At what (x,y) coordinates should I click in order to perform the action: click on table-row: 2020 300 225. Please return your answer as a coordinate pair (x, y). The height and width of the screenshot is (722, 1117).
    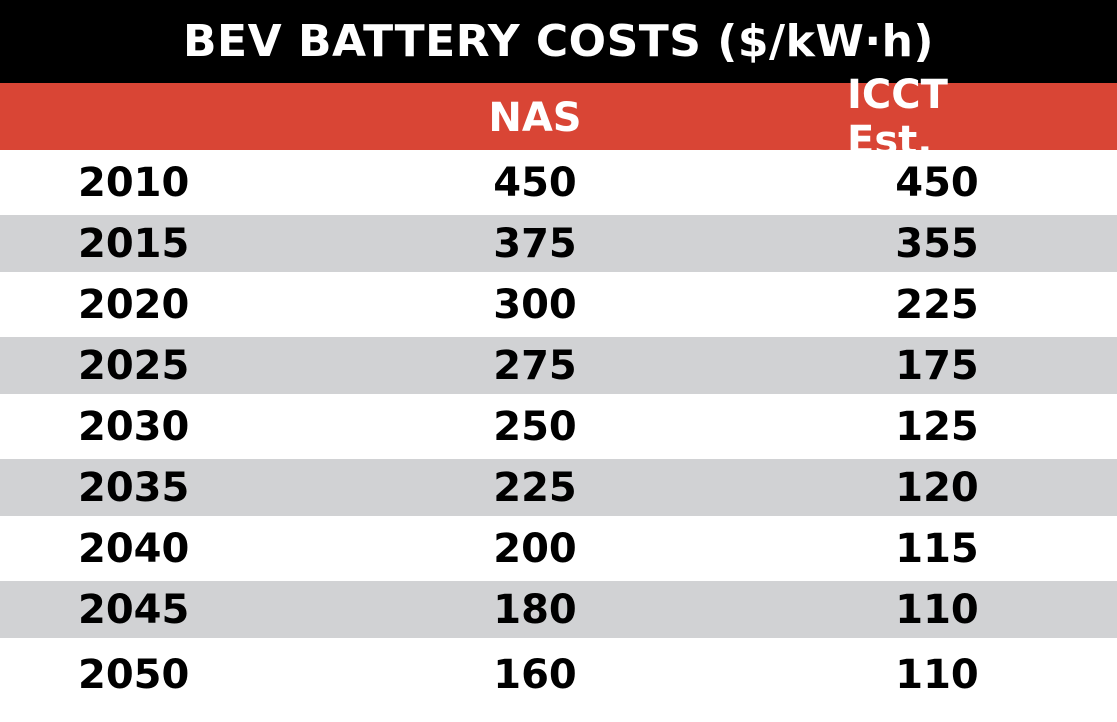
    Looking at the image, I should click on (558, 304).